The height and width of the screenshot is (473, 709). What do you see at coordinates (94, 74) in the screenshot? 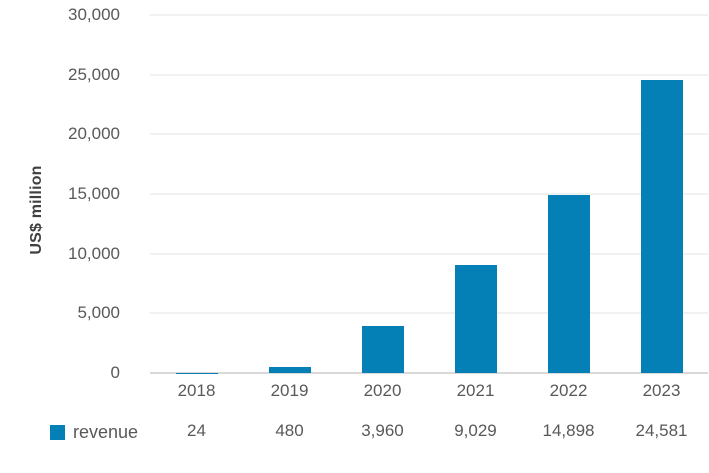
I see `y-tick-label: 25,000` at bounding box center [94, 74].